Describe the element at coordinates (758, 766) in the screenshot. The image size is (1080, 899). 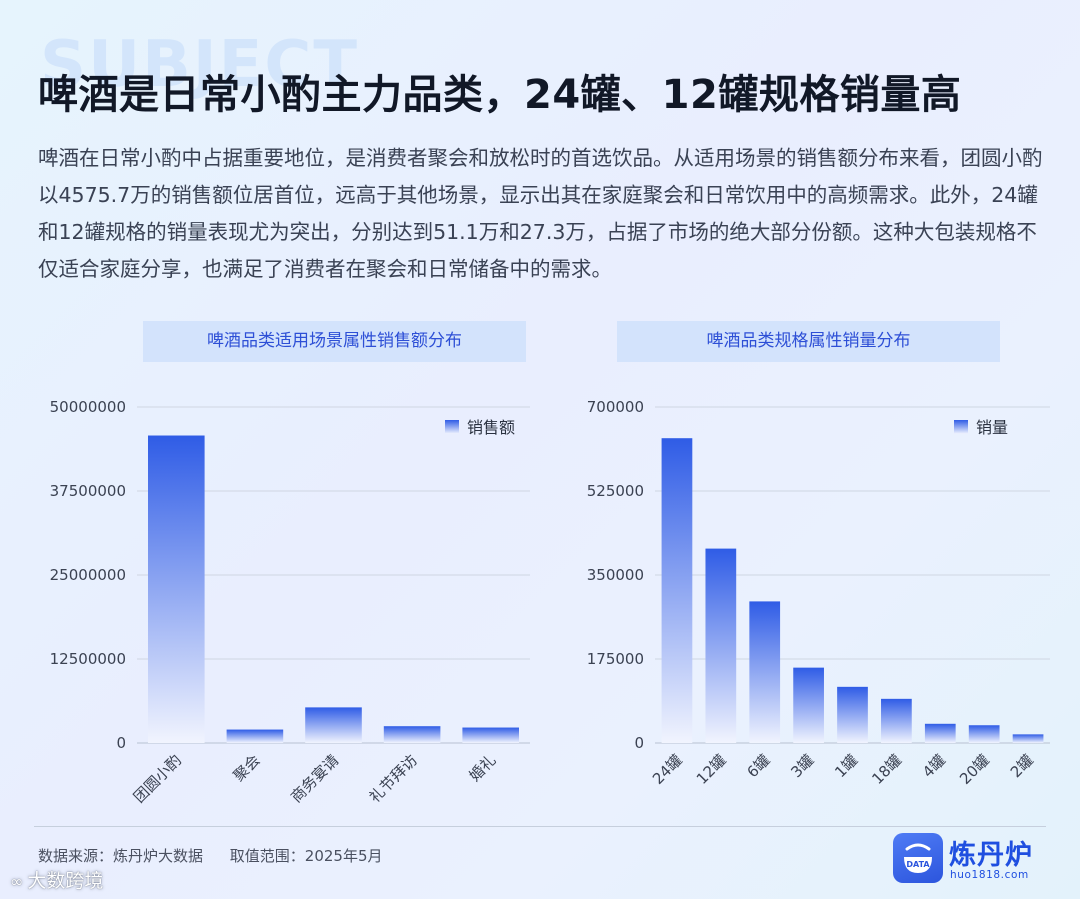
I see `x-category-label: 6罐` at that location.